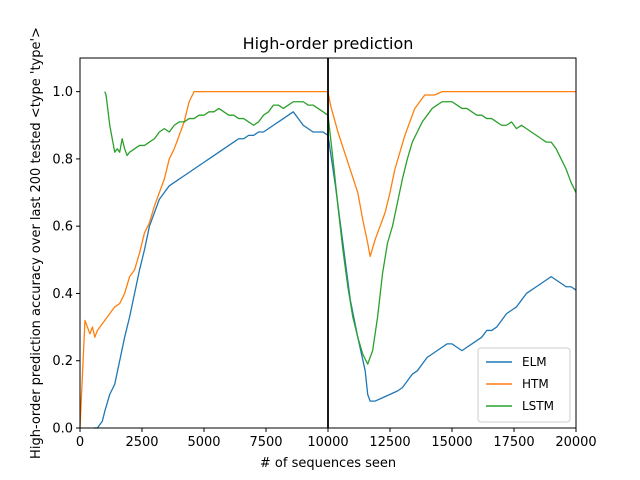  I want to click on x-tick-label: 2500, so click(141, 442).